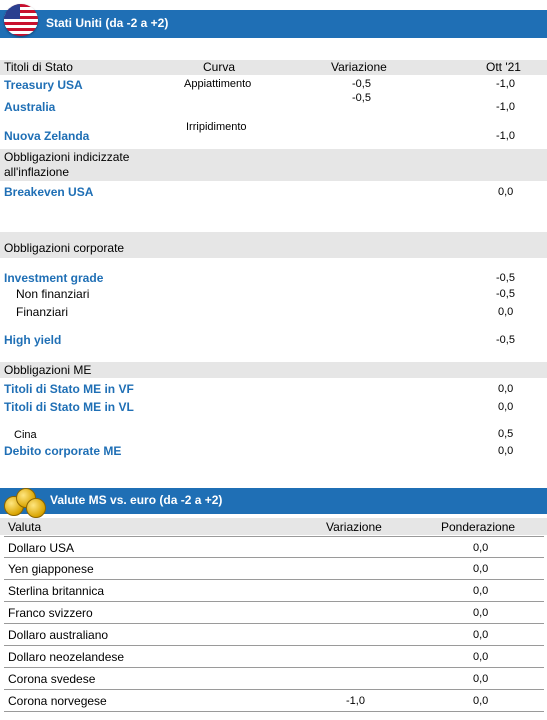  What do you see at coordinates (505, 294) in the screenshot?
I see `non-finanziari-ott: -0,5` at bounding box center [505, 294].